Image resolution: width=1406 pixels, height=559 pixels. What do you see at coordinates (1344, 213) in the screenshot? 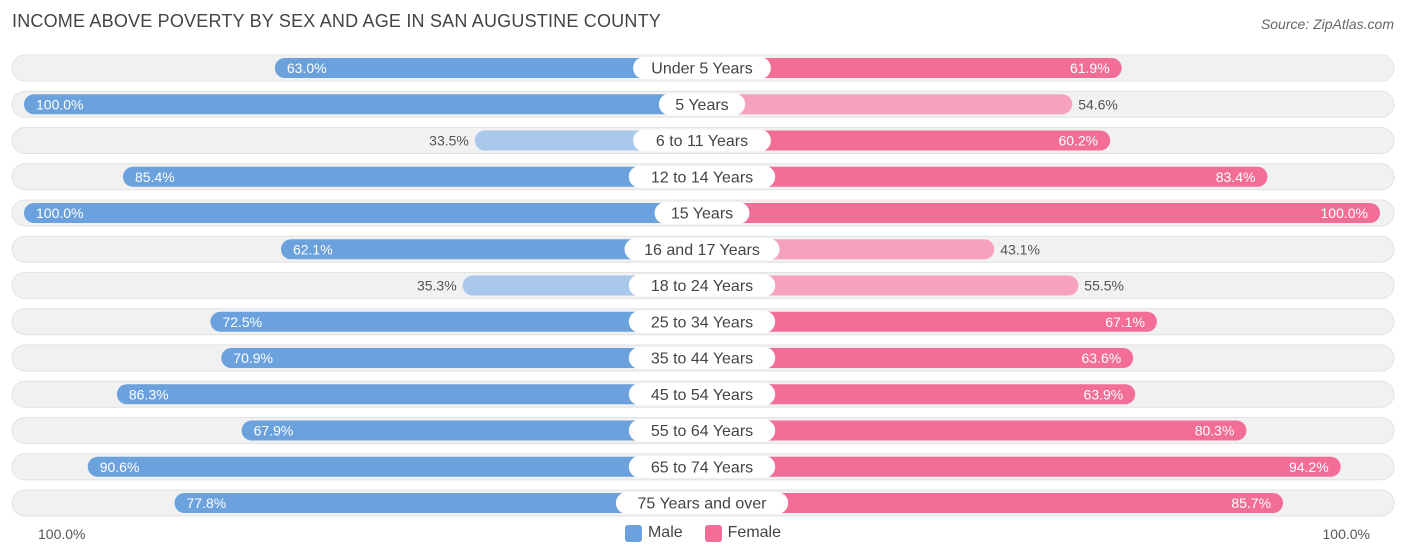
I see `female-value-label: 100.0%` at bounding box center [1344, 213].